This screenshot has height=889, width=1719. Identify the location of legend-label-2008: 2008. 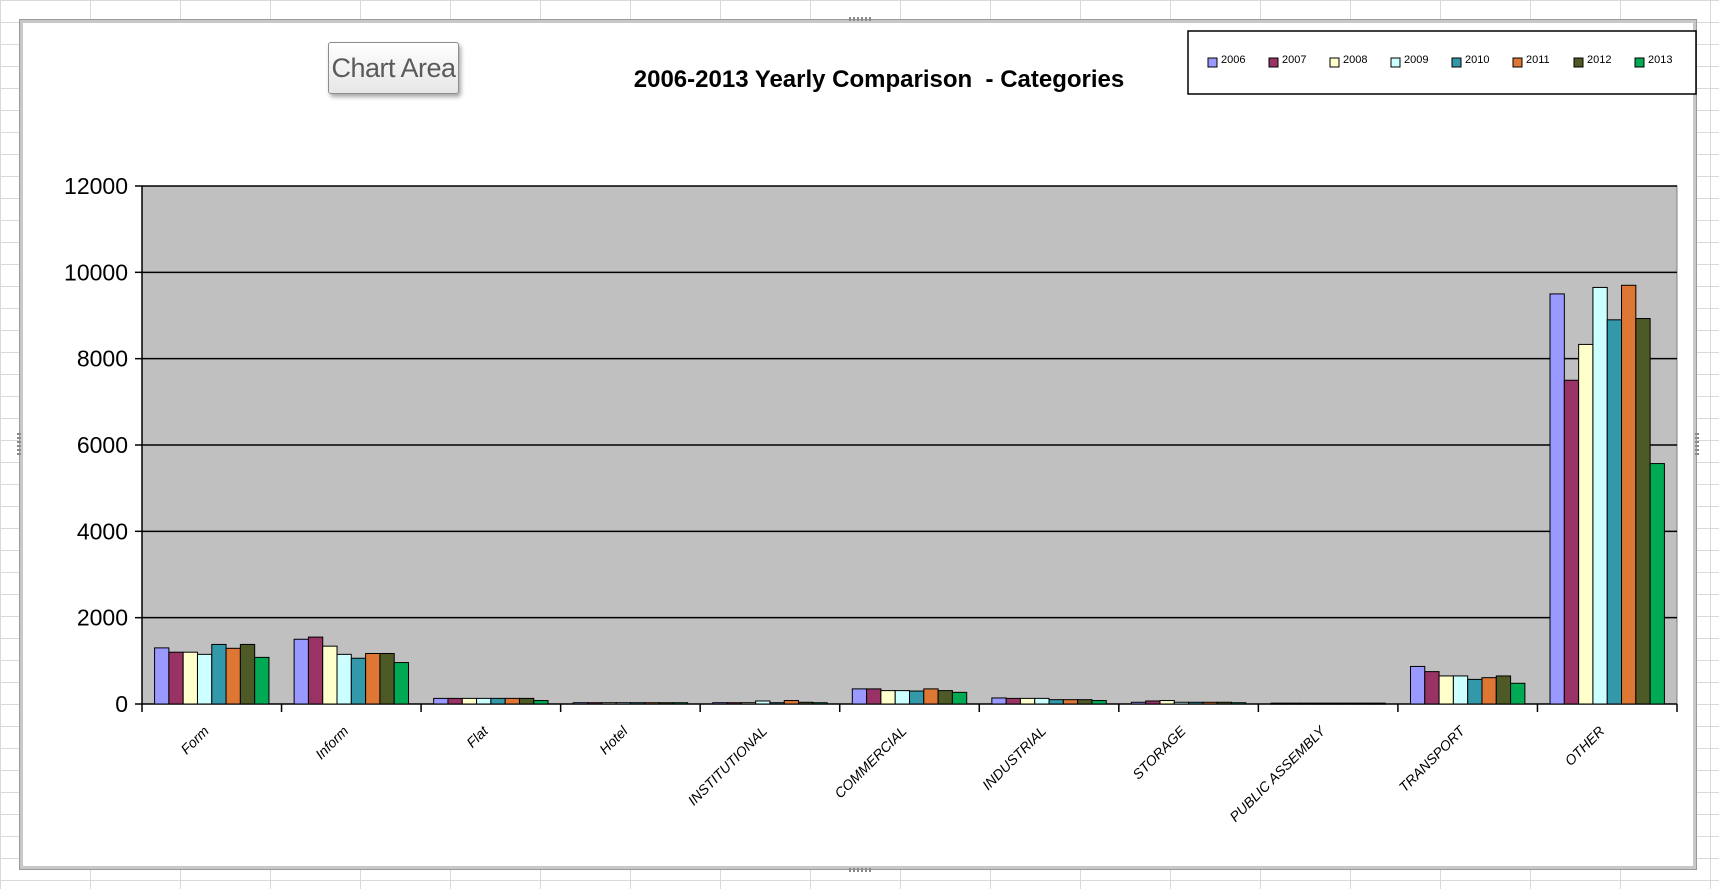
(1355, 60).